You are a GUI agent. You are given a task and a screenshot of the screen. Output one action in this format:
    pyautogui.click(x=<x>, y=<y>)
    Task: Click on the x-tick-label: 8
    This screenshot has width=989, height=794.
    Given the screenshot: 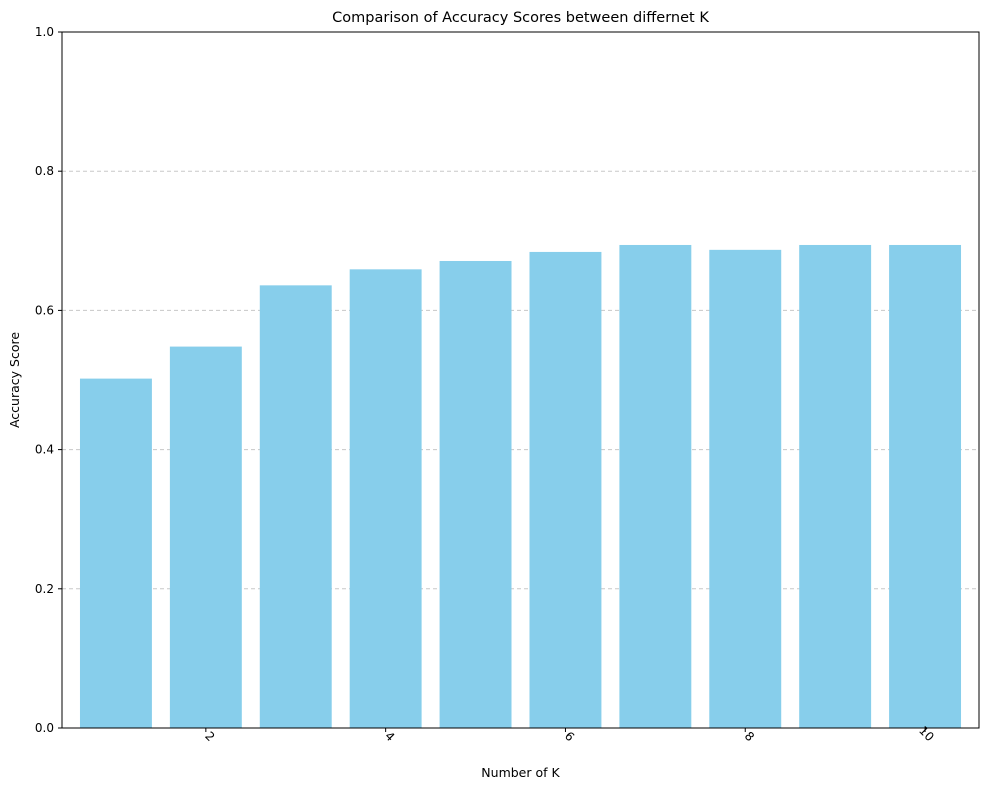 What is the action you would take?
    pyautogui.click(x=749, y=736)
    